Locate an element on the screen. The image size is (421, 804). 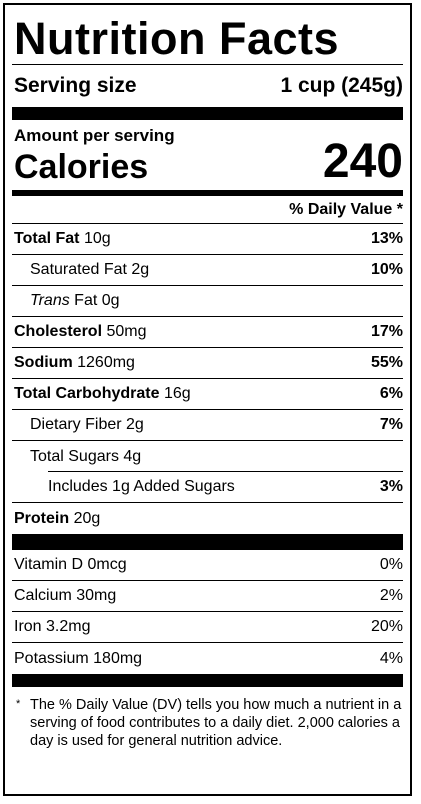
nutrient-row-total-sugars: Total Sugars 4g is located at coordinates (207, 456).